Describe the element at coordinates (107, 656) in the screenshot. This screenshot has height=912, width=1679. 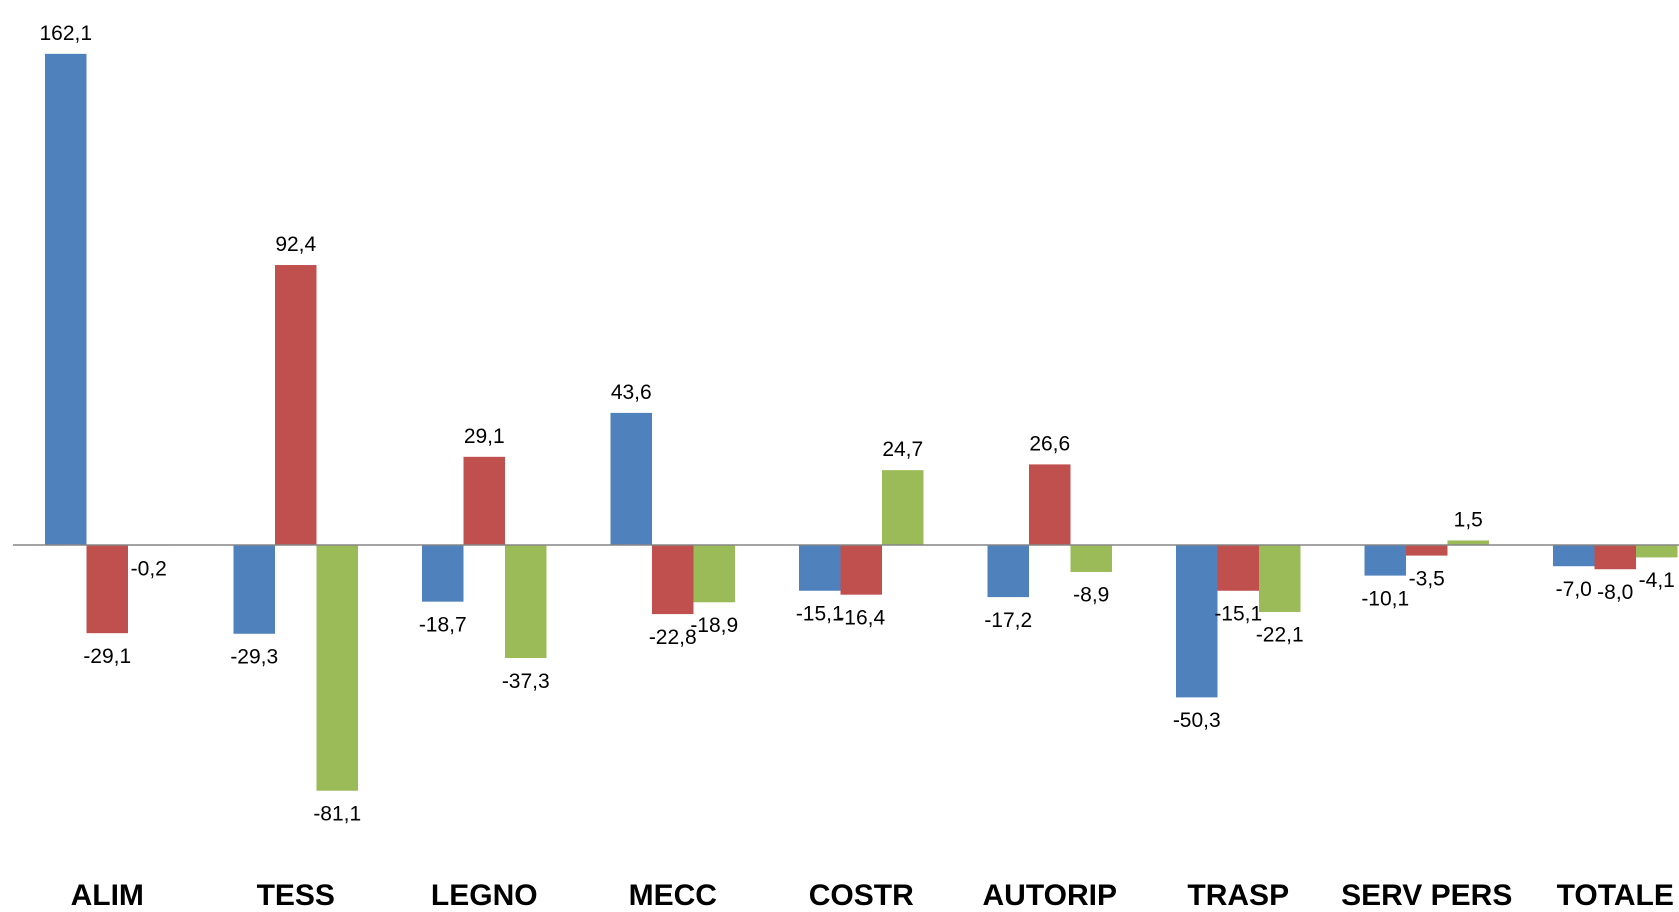
I see `data-label-alim-s2: -29,1` at that location.